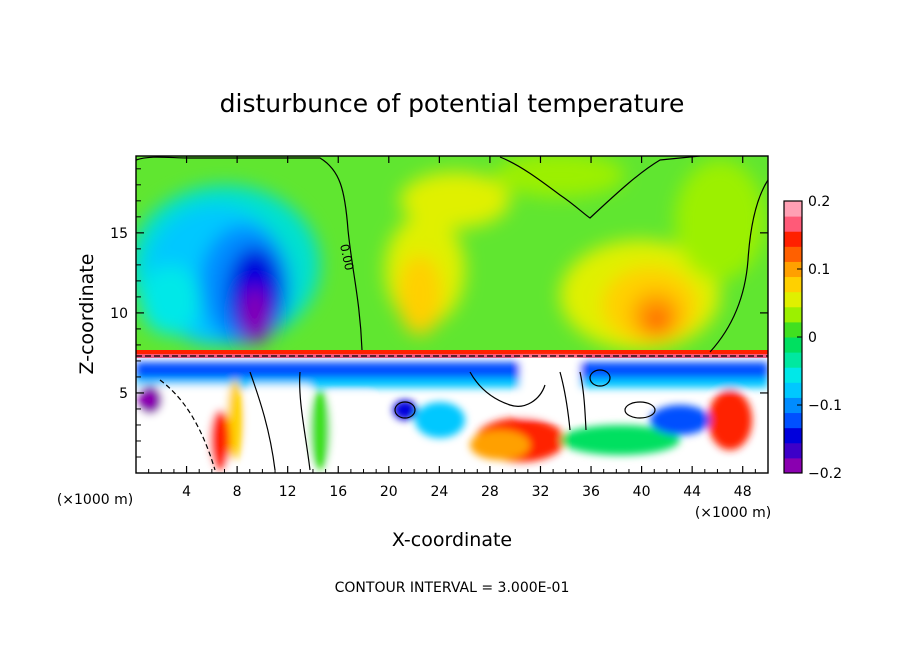  I want to click on y-tick-label: 5, so click(123, 394).